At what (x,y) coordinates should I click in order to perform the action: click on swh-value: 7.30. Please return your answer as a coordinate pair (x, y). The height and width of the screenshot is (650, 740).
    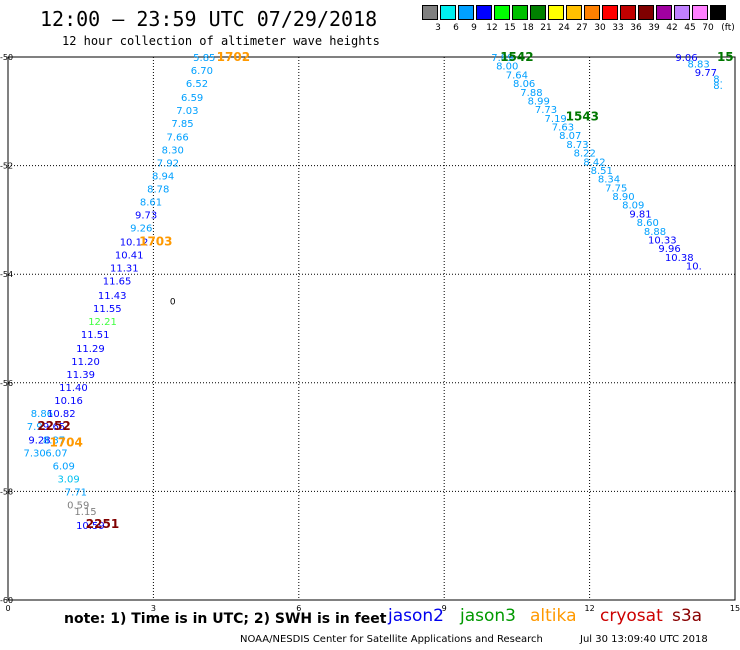
    Looking at the image, I should click on (35, 453).